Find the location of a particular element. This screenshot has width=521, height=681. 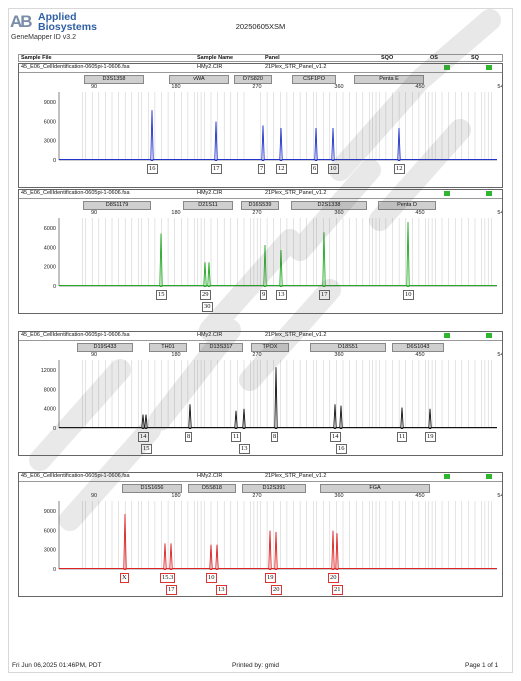

marker-bin: FGA is located at coordinates (375, 488).